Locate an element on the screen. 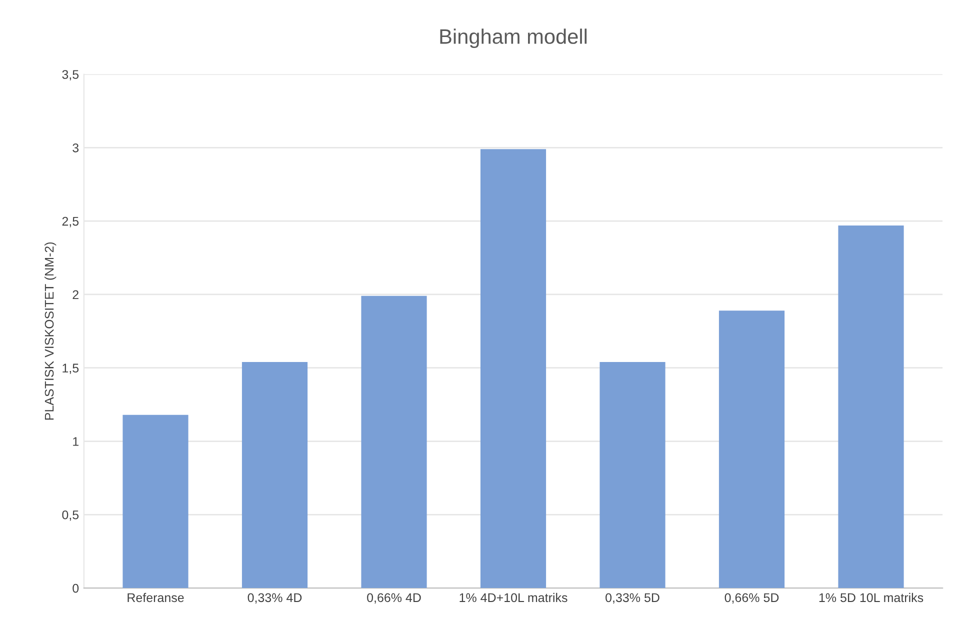 The height and width of the screenshot is (619, 954). x-tick-label: 0,33% 4D is located at coordinates (275, 598).